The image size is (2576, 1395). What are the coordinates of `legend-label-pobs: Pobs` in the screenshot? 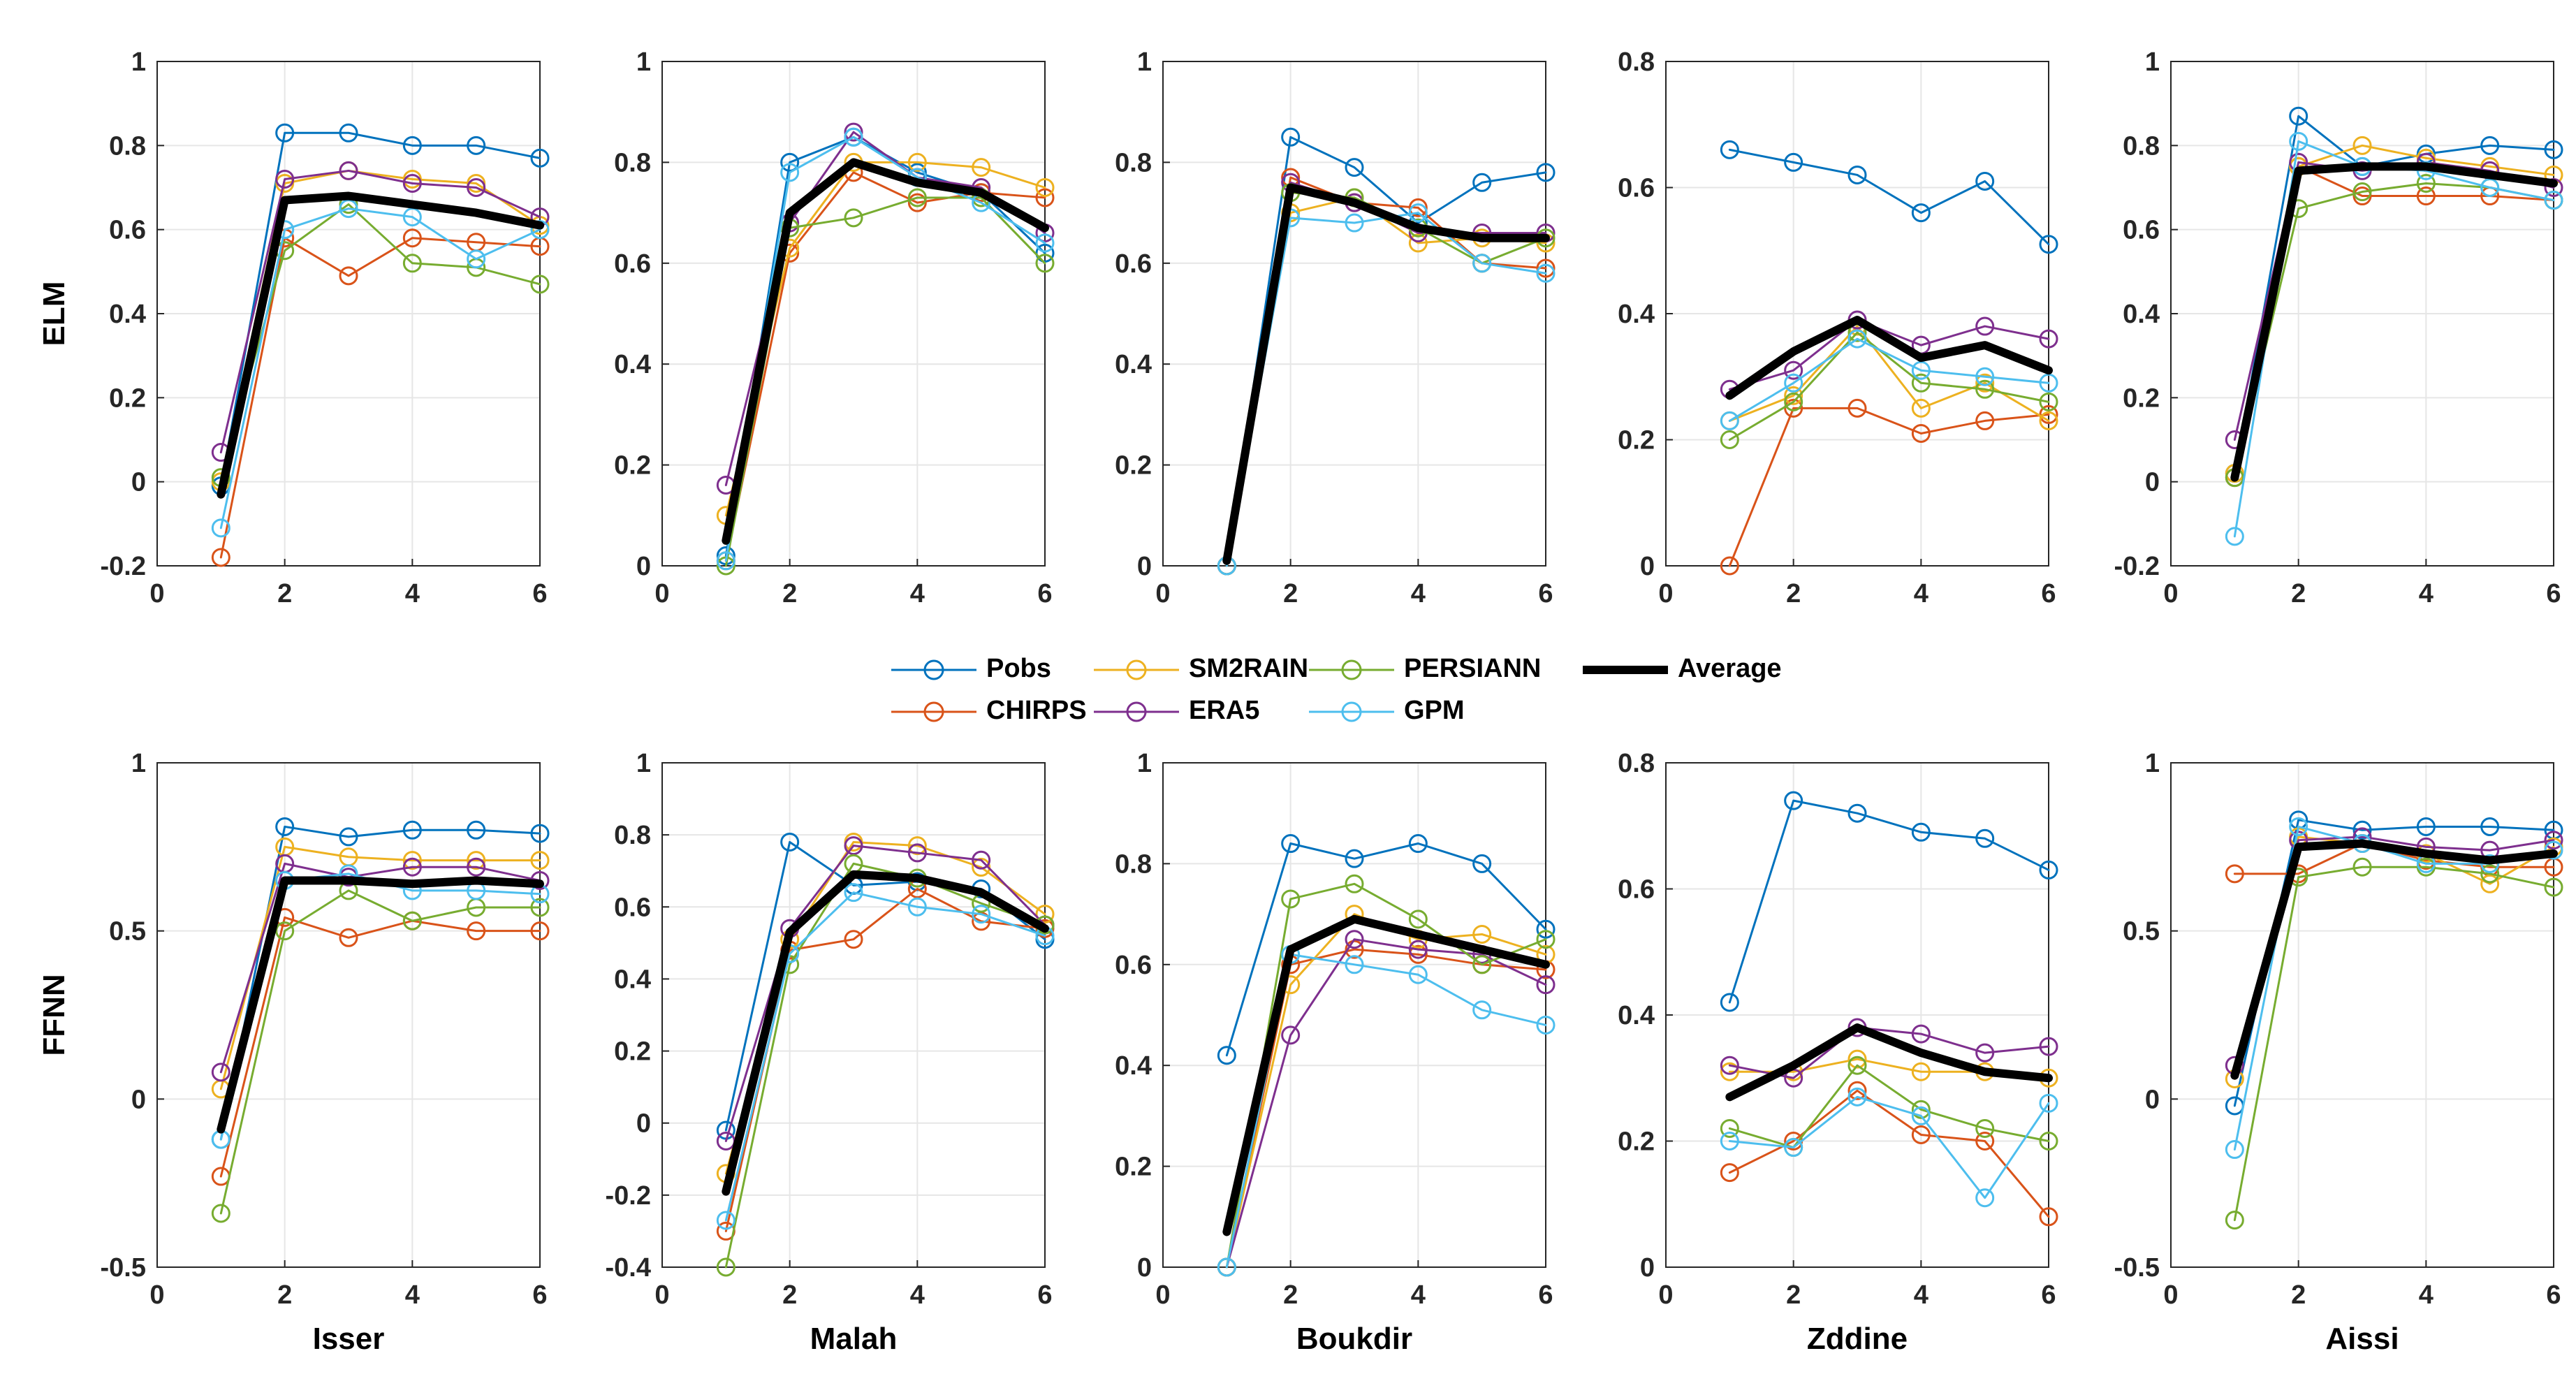 It's located at (1018, 668).